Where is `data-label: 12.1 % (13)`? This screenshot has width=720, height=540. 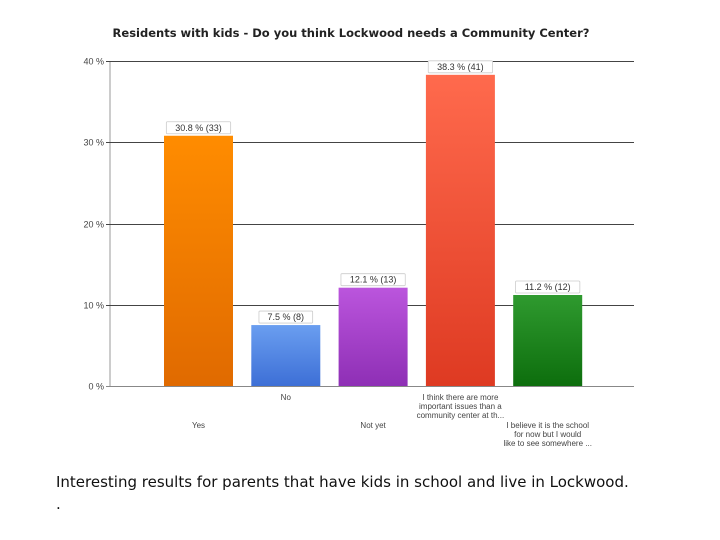
data-label: 12.1 % (13) is located at coordinates (373, 280).